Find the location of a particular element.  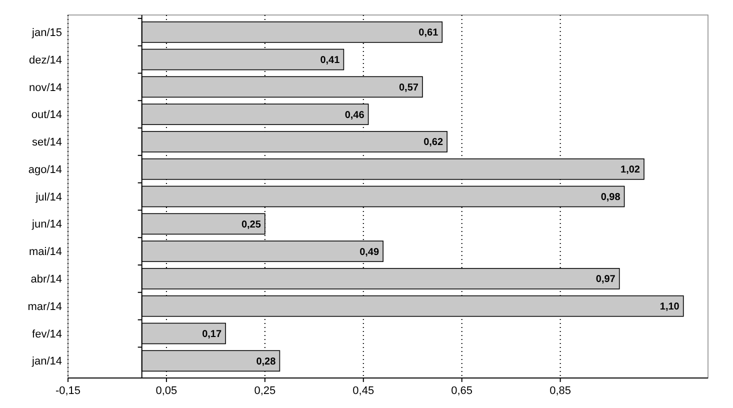

x-tick-label: 0,45 is located at coordinates (363, 391).